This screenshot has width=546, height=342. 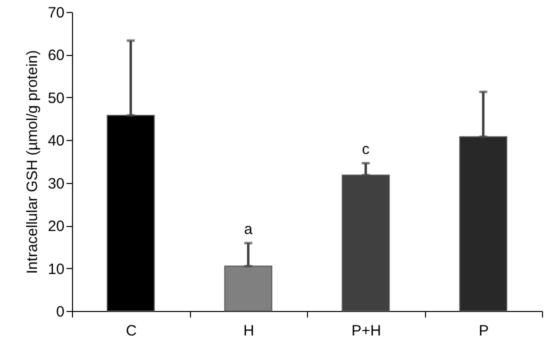 What do you see at coordinates (56, 269) in the screenshot?
I see `y-tick-label: 10` at bounding box center [56, 269].